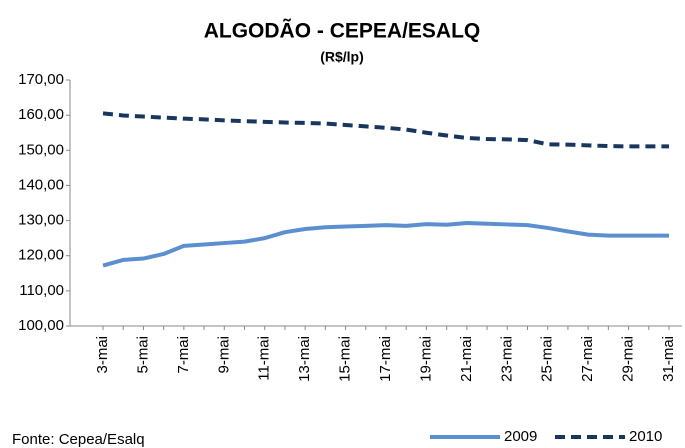 This screenshot has width=685, height=448. Describe the element at coordinates (342, 31) in the screenshot. I see `chart-title: ALGODÃO - CEPEA/ESALQ` at that location.